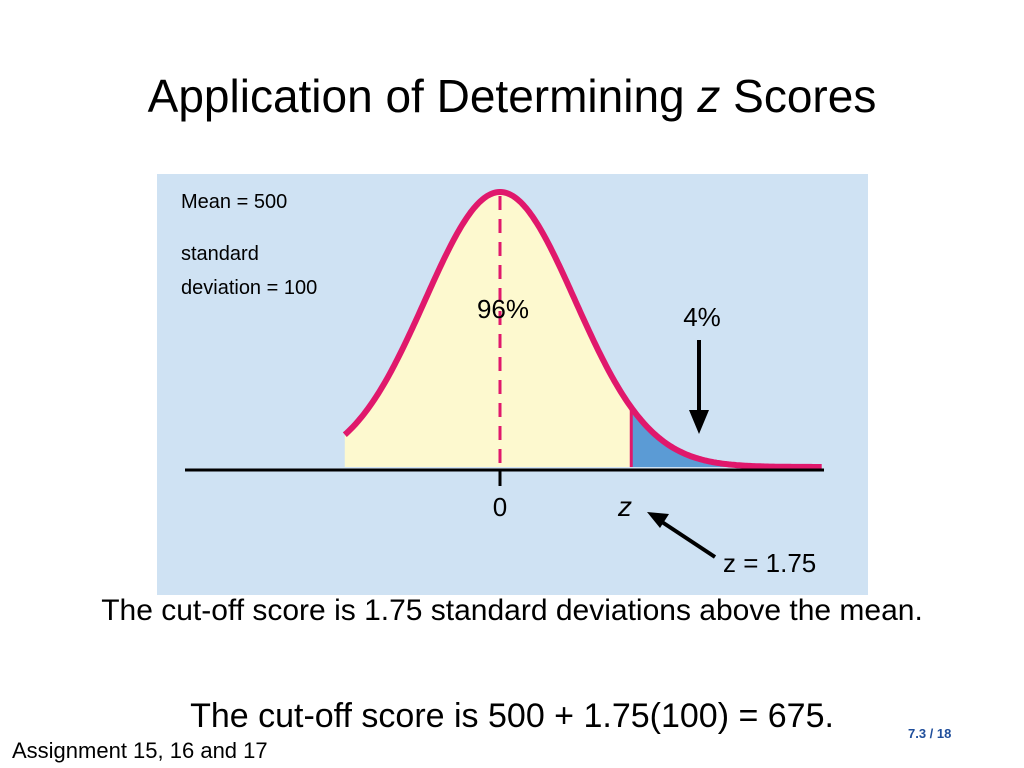  I want to click on z-value-label: z = 1.75, so click(769, 563).